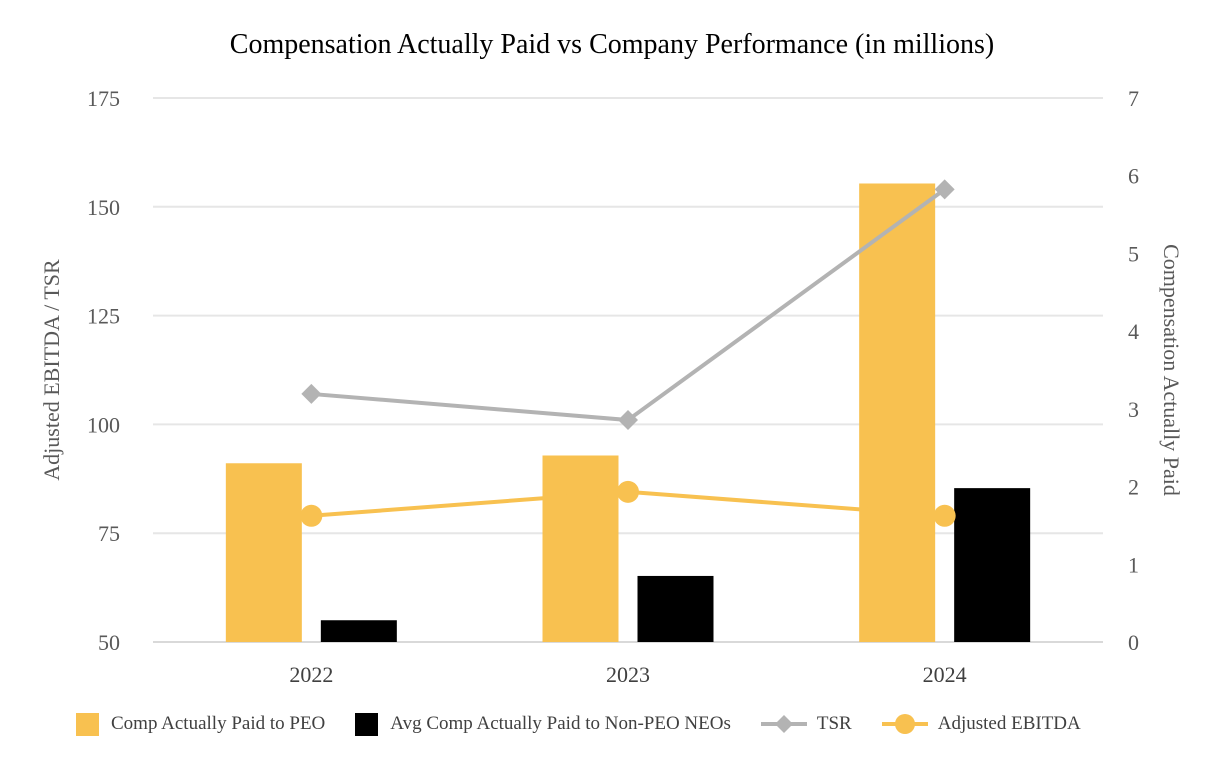  What do you see at coordinates (87, 724) in the screenshot?
I see `legend-swatch-peo` at bounding box center [87, 724].